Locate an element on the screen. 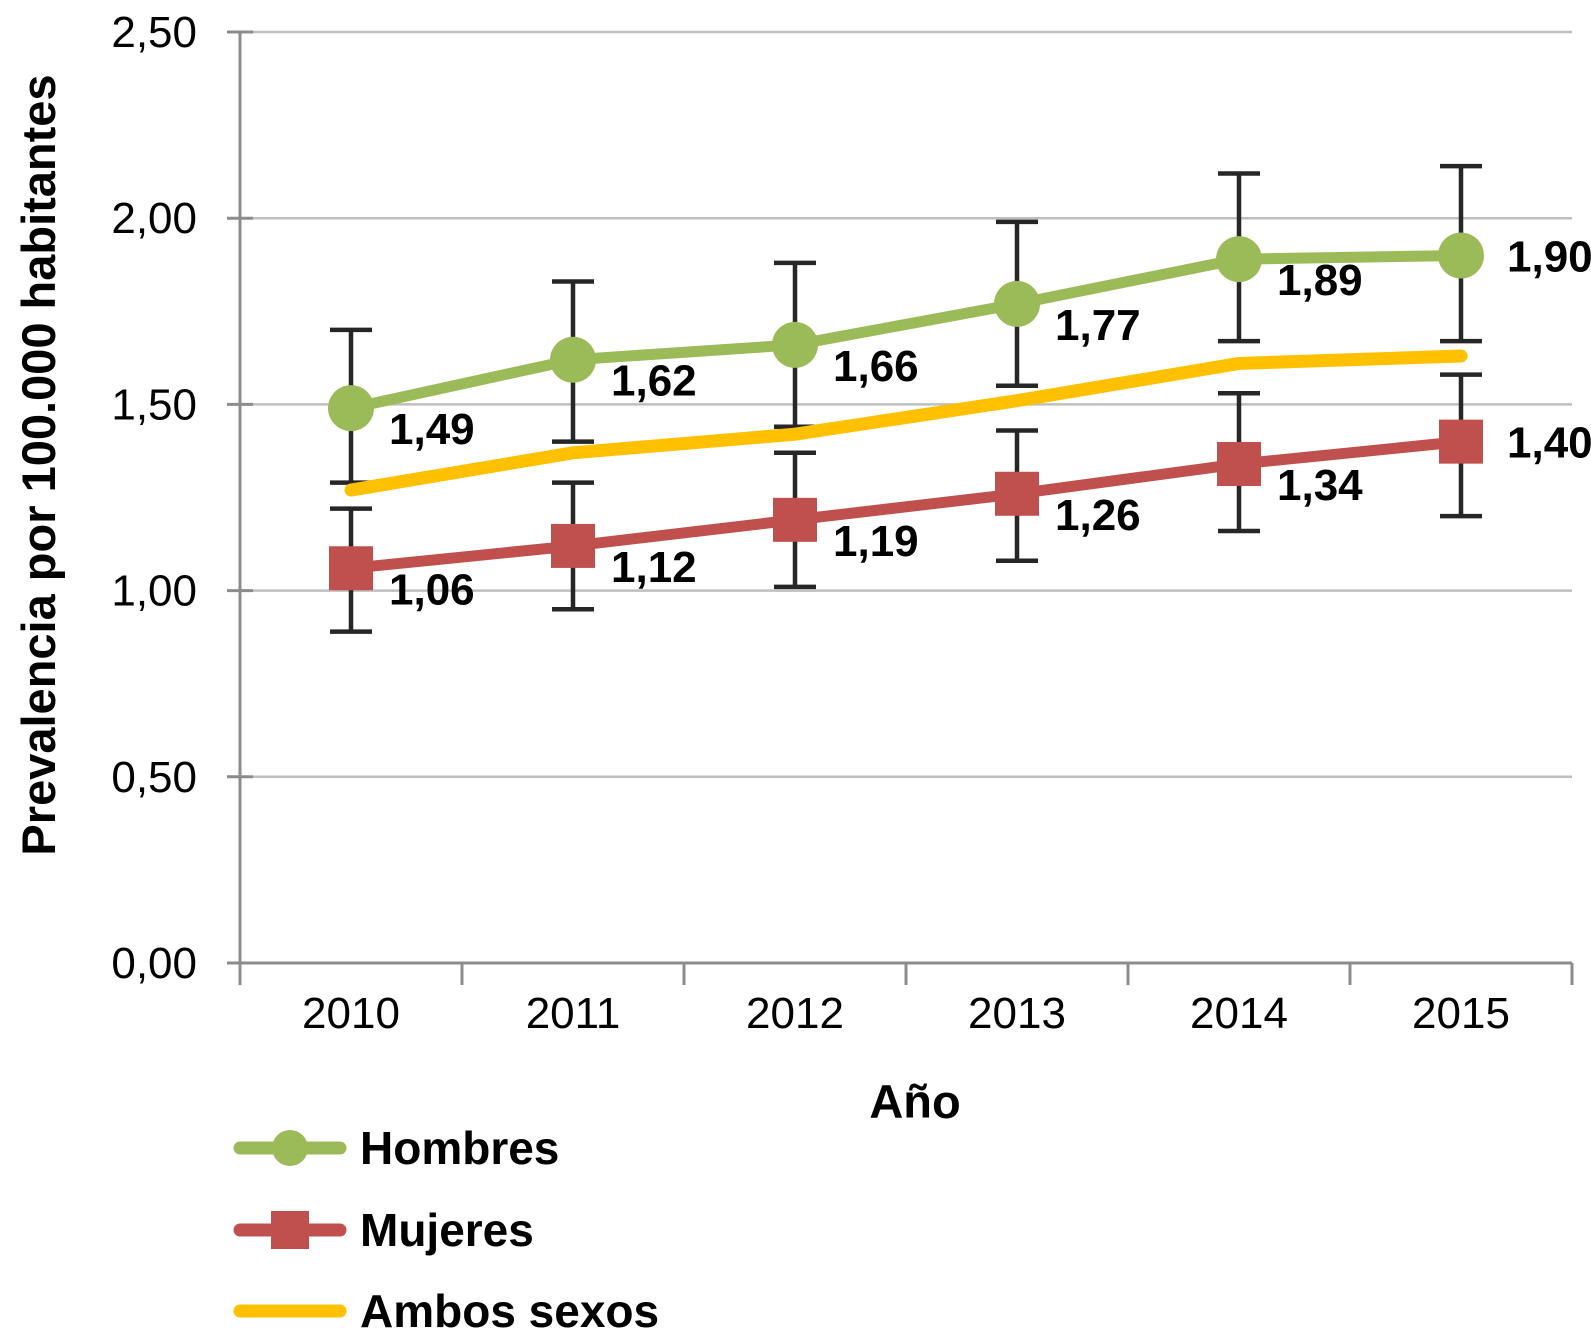 The width and height of the screenshot is (1591, 1339). legend-item-ambos-sexos: Ambos sexos is located at coordinates (446, 1311).